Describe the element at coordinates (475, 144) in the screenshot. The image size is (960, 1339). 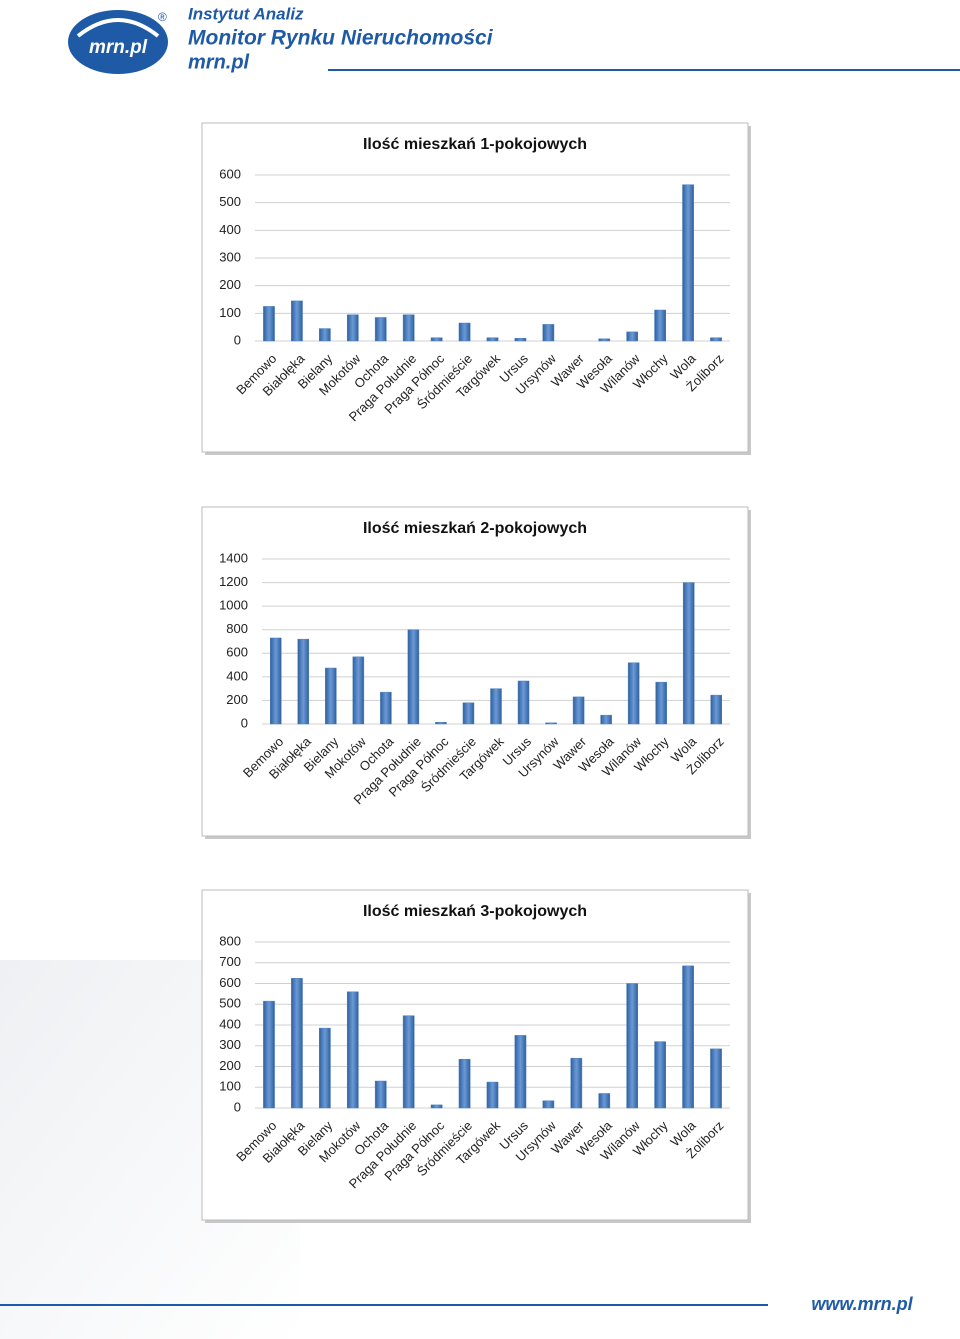
I see `chart-title: Ilość mieszkań 1-pokojowych` at that location.